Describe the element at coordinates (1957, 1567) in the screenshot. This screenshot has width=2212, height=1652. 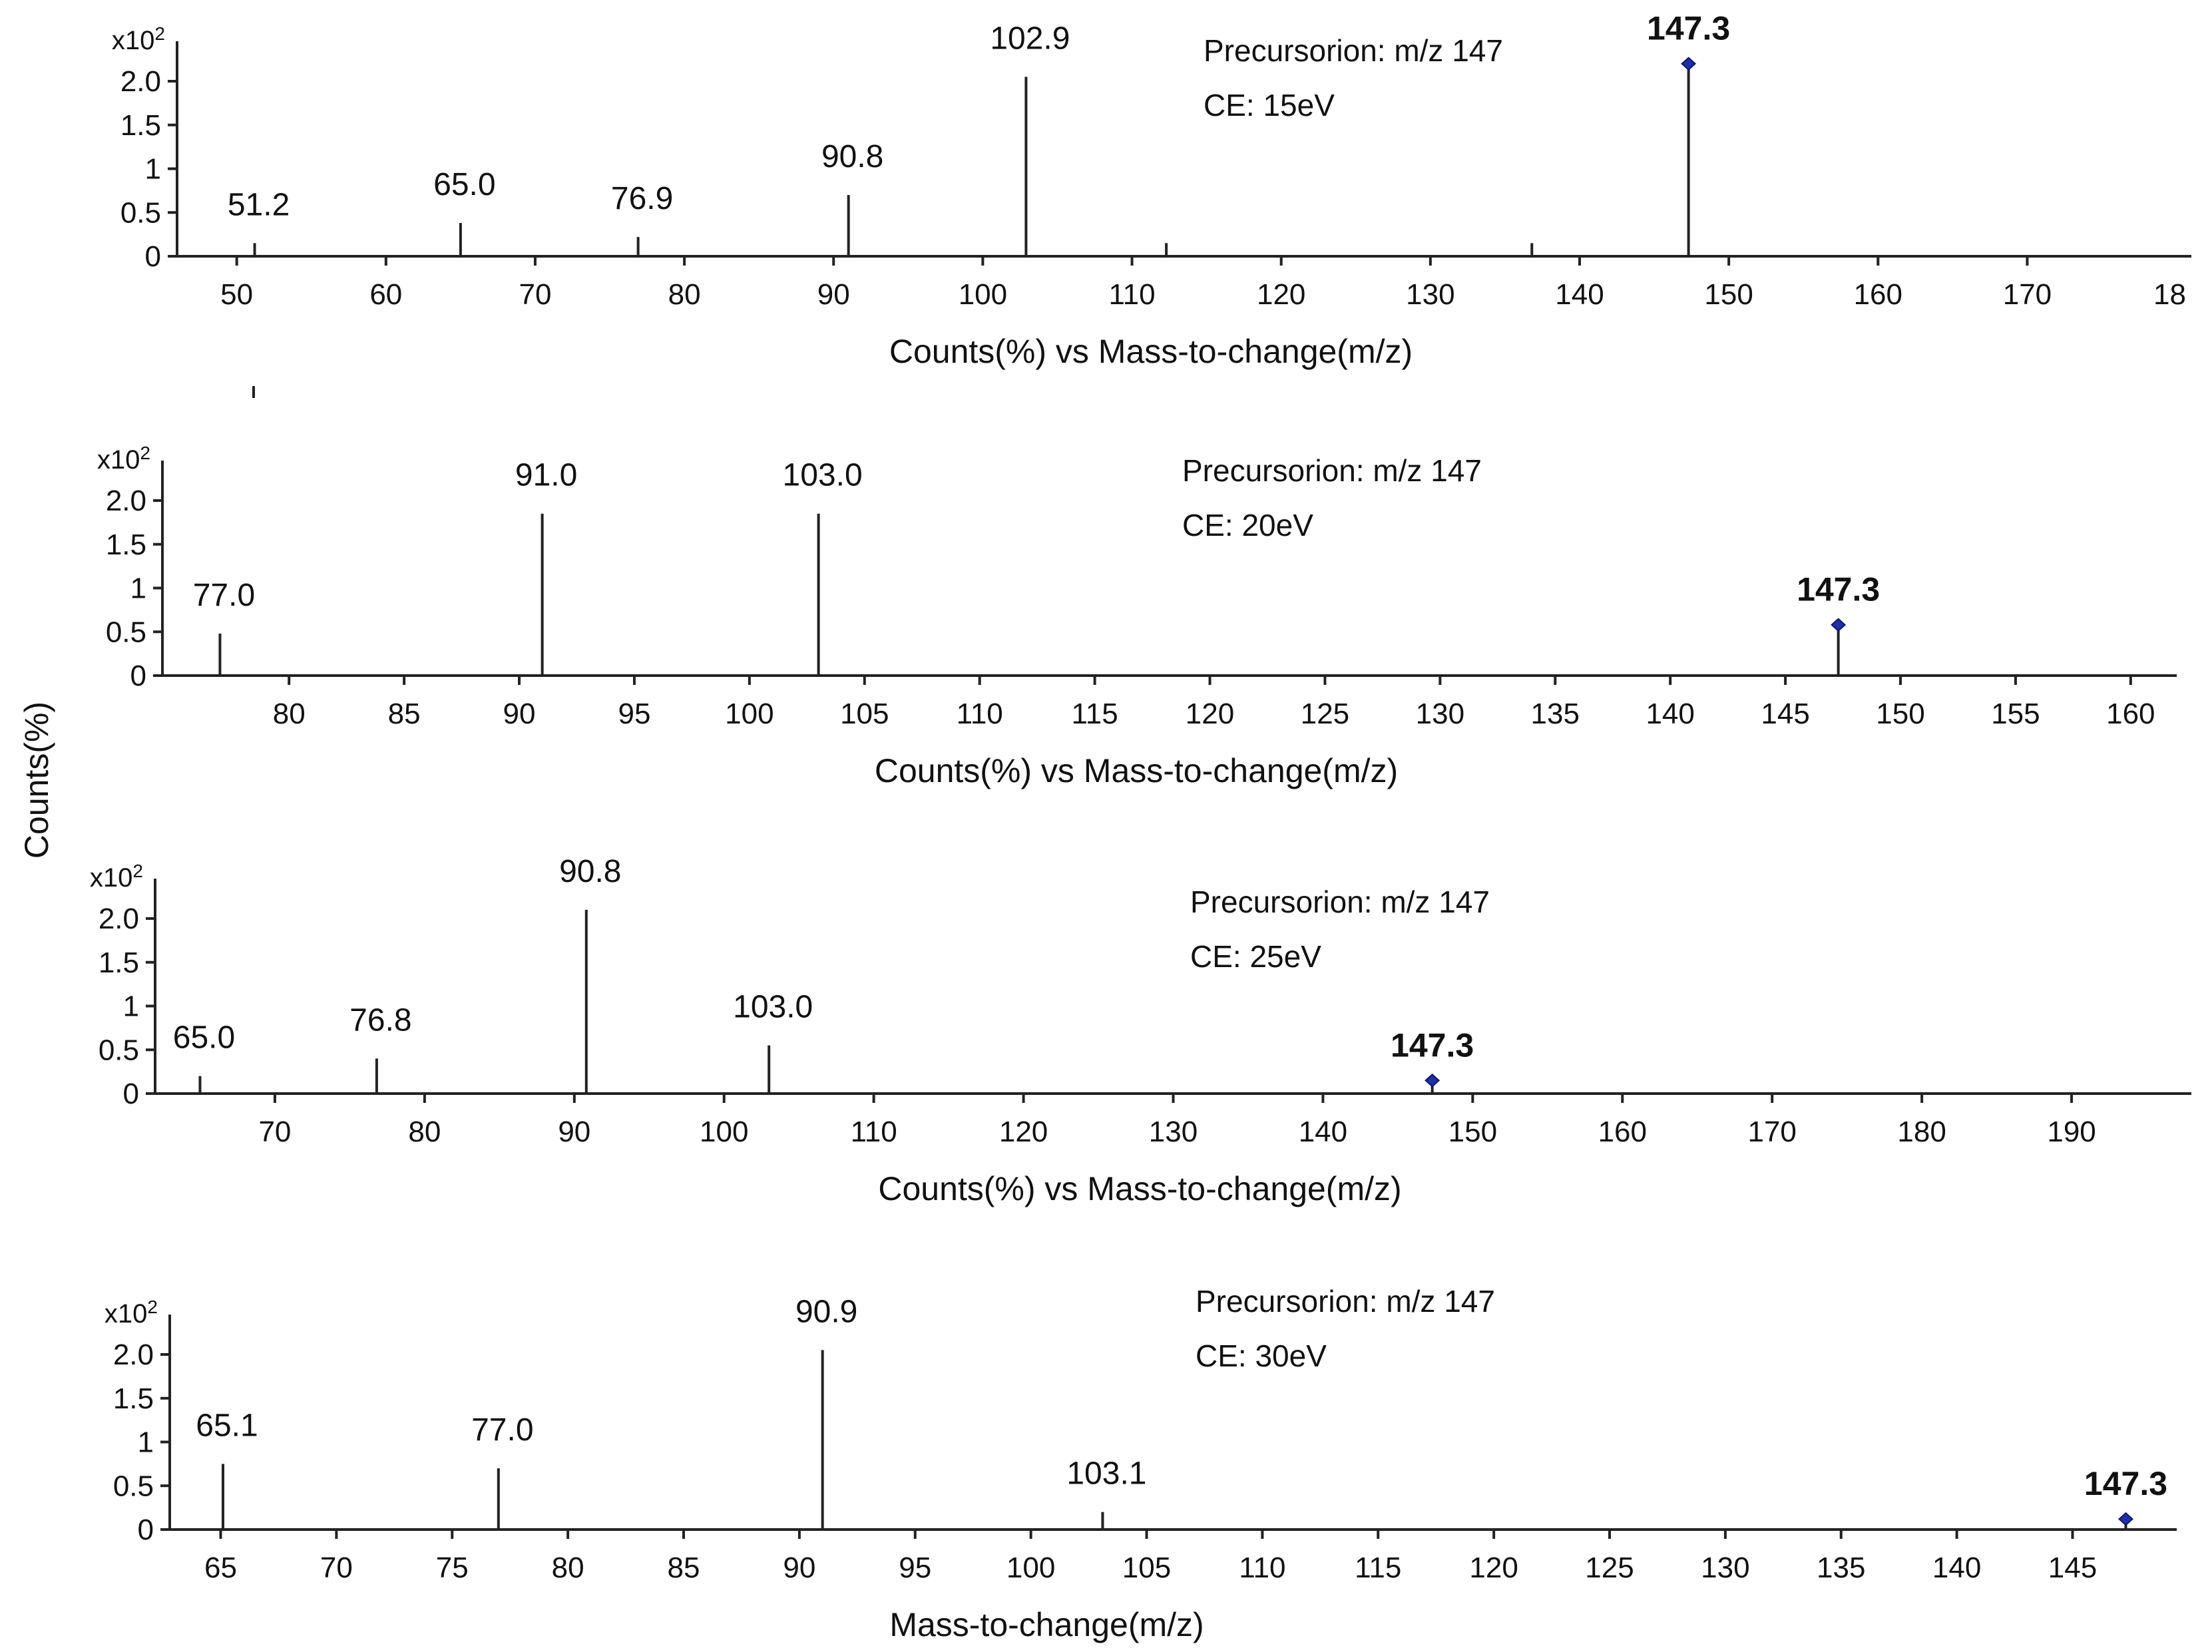
I see `x-tick-label: 140` at that location.